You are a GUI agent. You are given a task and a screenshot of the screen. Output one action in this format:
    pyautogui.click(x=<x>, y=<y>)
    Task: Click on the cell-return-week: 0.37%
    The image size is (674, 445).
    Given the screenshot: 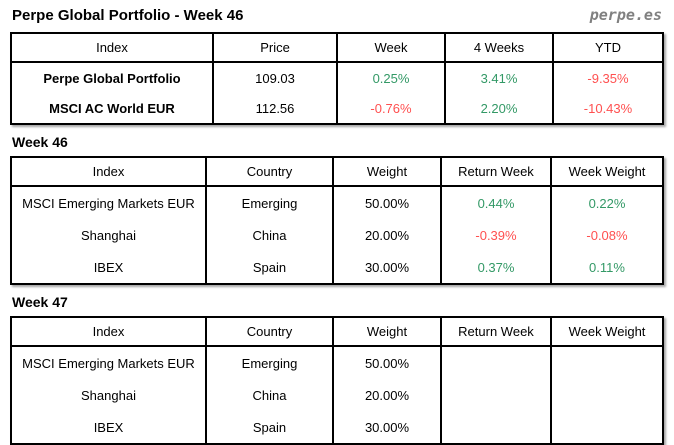 What is the action you would take?
    pyautogui.click(x=496, y=267)
    